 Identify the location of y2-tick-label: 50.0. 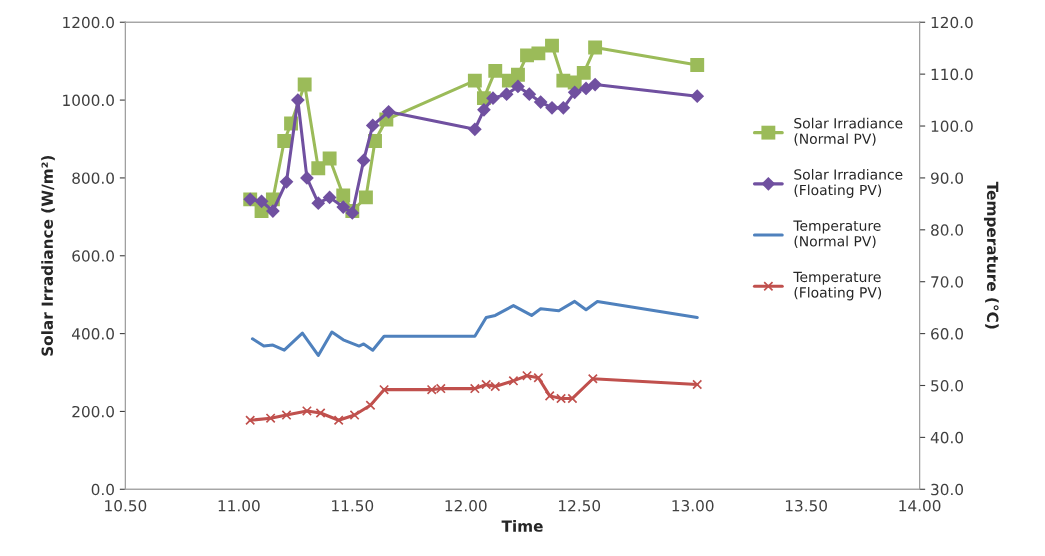
(947, 385).